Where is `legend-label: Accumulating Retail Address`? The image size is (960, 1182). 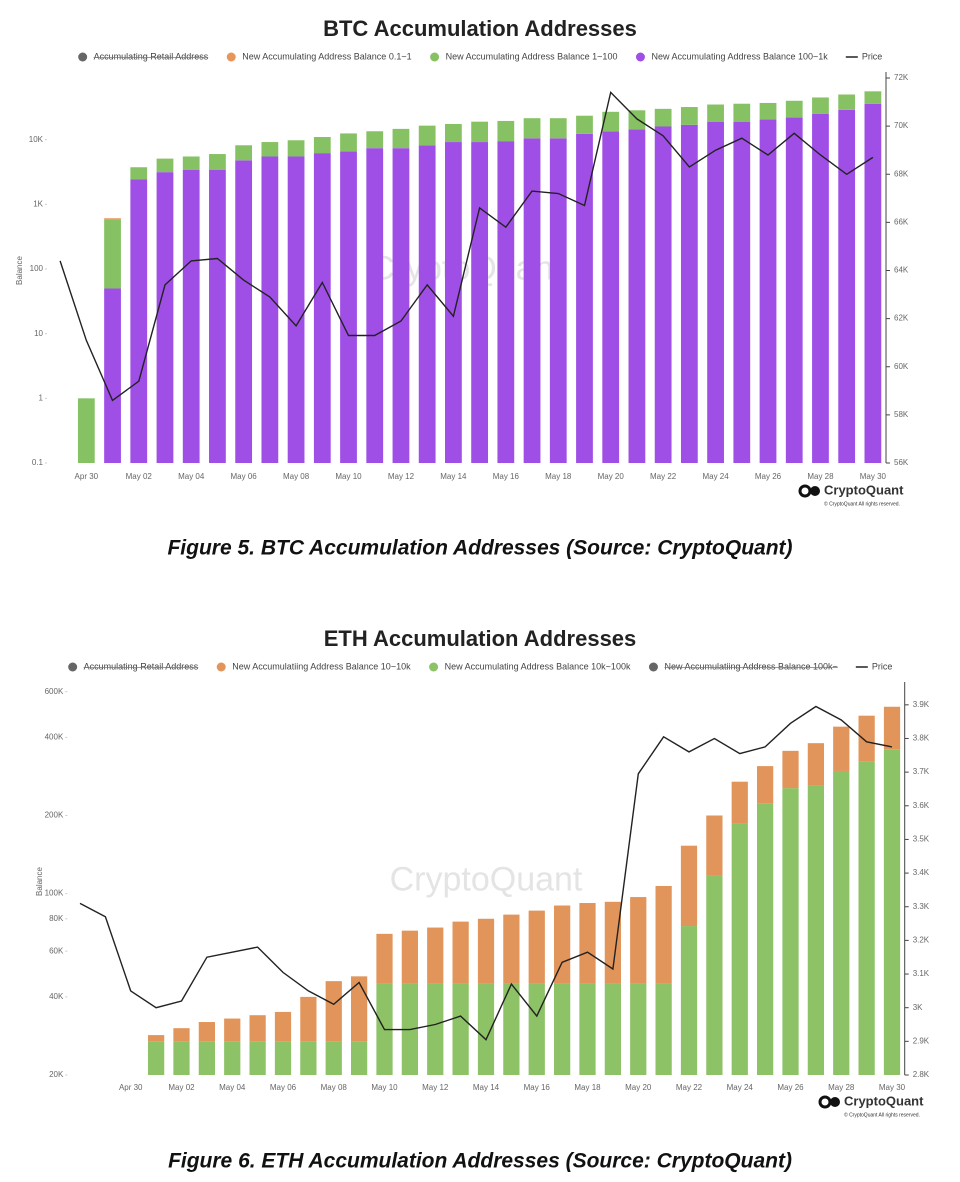
legend-label: Accumulating Retail Address is located at coordinates (141, 666).